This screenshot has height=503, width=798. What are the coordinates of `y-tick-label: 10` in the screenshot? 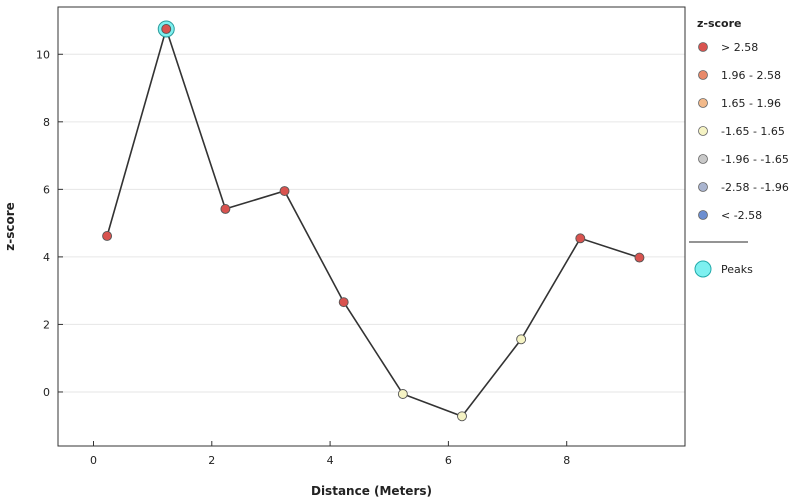 It's located at (43, 54).